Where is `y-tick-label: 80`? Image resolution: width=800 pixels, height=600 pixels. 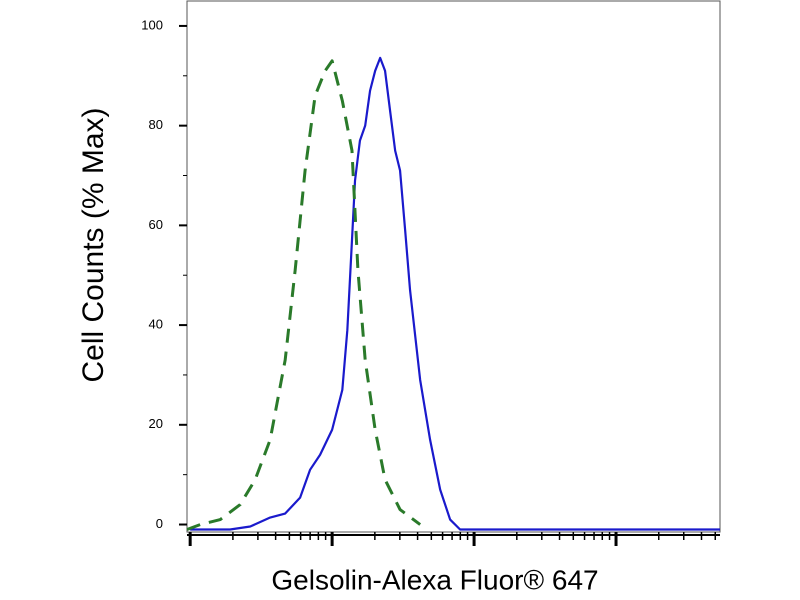 y-tick-label: 80 is located at coordinates (156, 124).